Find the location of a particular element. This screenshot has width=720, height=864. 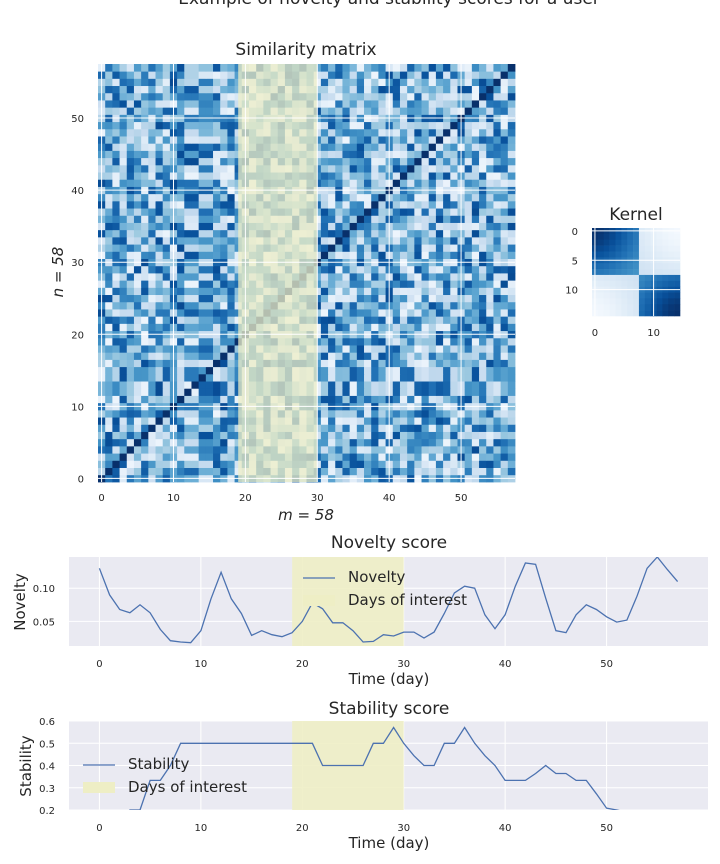

similarity-ytick: 20 is located at coordinates (77, 335).